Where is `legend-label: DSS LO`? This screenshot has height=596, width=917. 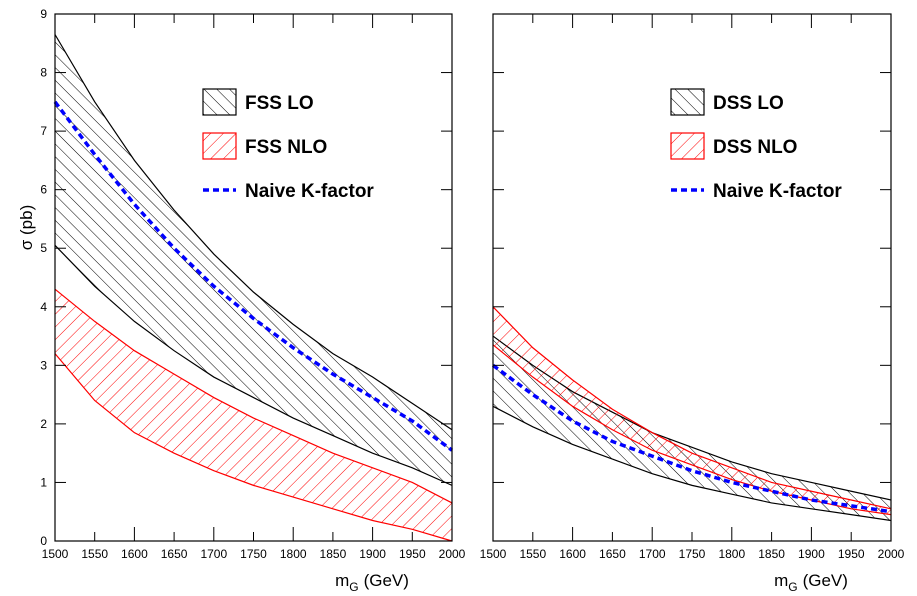 legend-label: DSS LO is located at coordinates (748, 103).